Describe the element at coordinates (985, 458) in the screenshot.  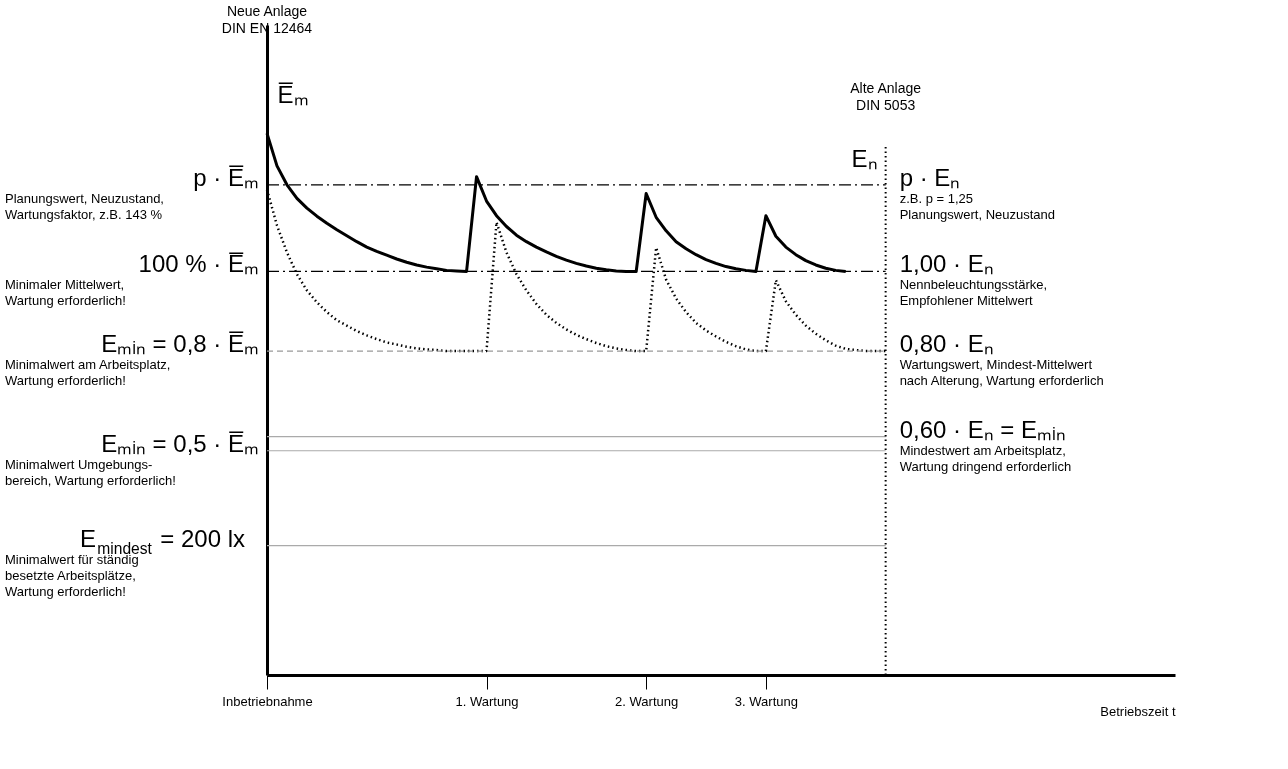
I see `annotation: Mindestwert am Arbeitsplatz, Wartung dringend erforderlich` at that location.